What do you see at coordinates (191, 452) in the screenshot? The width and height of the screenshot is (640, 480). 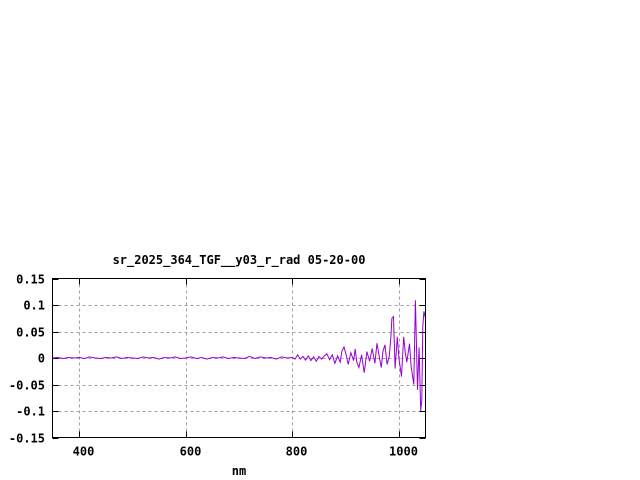 I see `x-tick-label: 600` at bounding box center [191, 452].